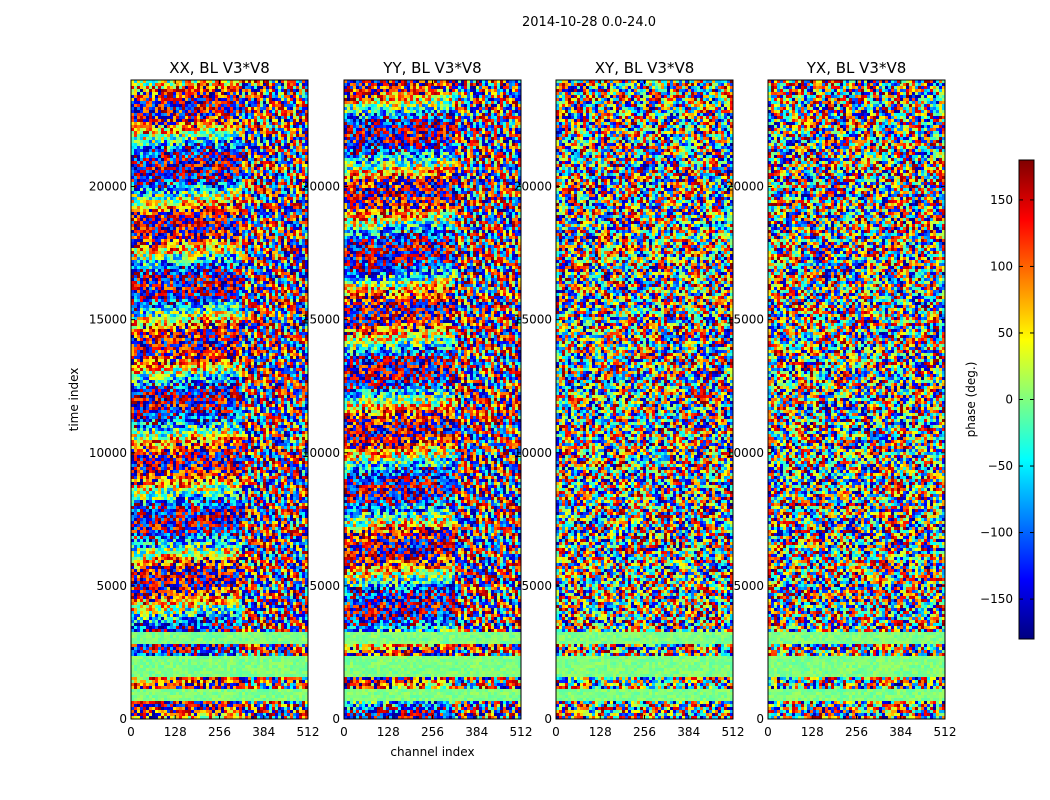 The height and width of the screenshot is (800, 1050). Describe the element at coordinates (1001, 266) in the screenshot. I see `colorbar-tick-label: 100` at that location.